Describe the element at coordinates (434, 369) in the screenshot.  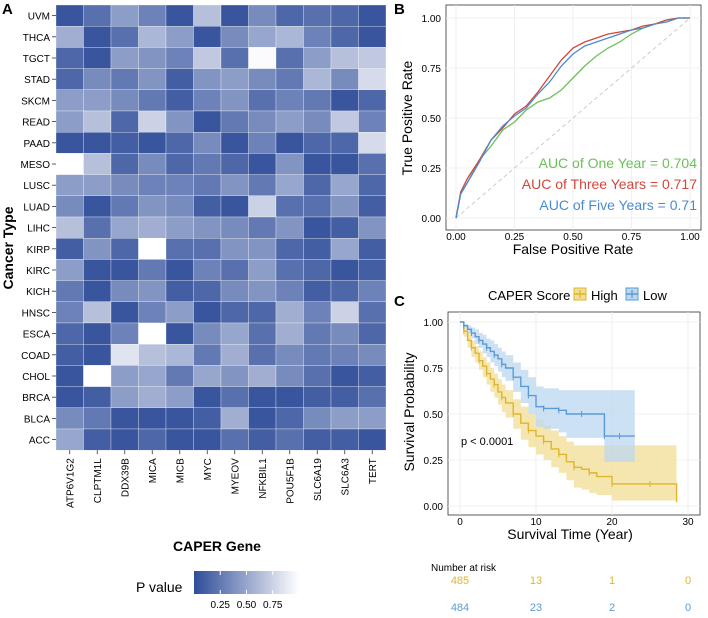
I see `km-y-tick-label: 0.75` at that location.